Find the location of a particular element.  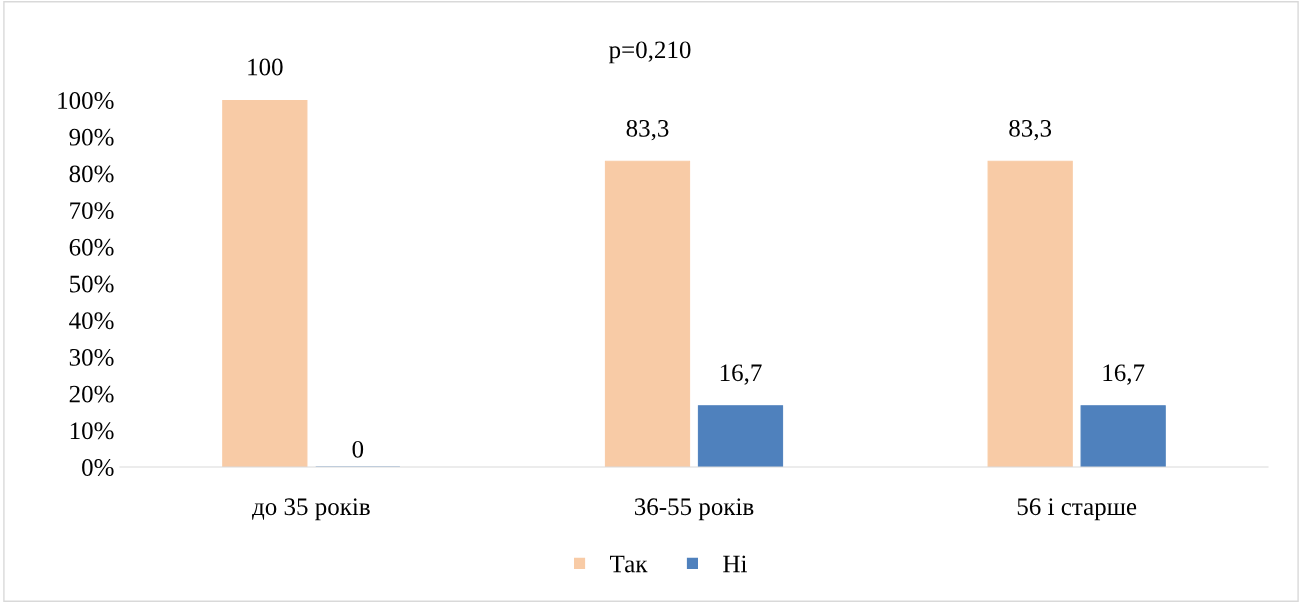

y-tick-label: 30% is located at coordinates (91, 357).